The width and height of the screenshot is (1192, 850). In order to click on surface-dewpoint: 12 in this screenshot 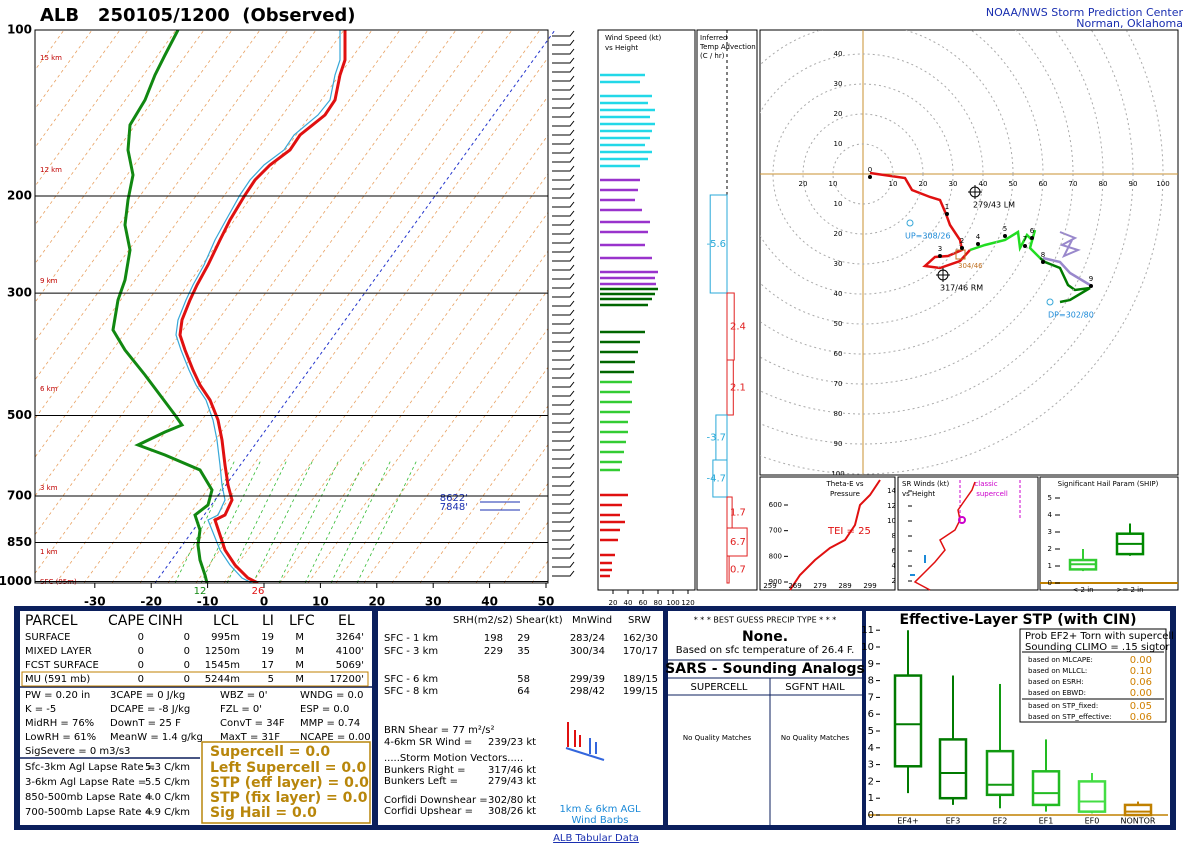, I will do `click(200, 591)`.